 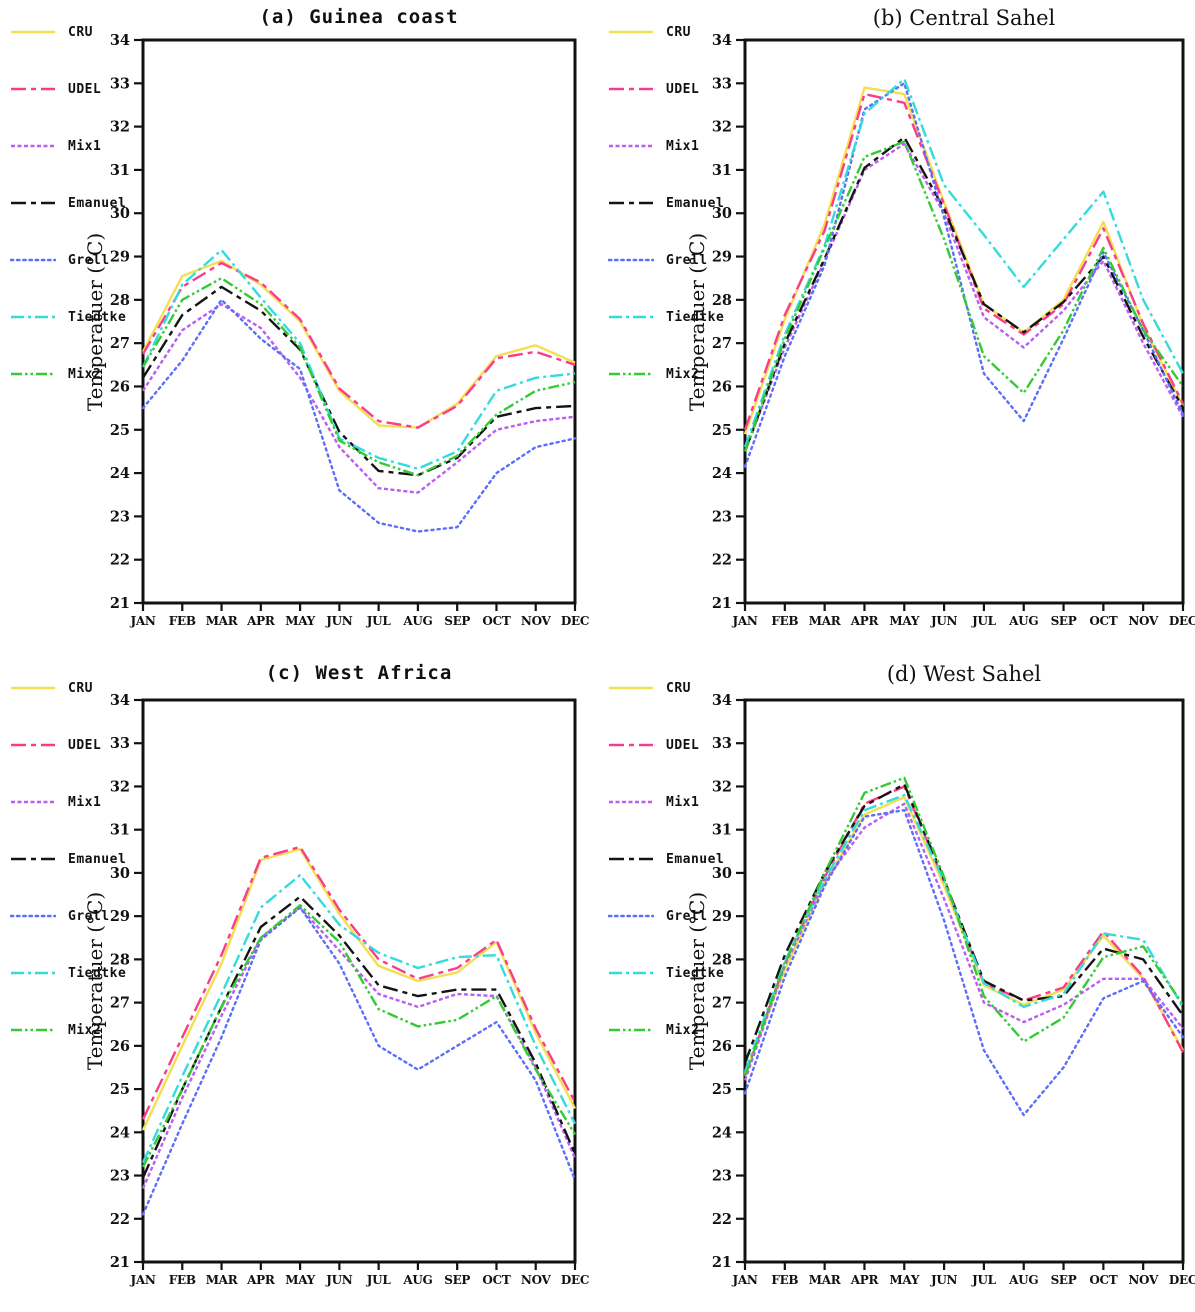 What do you see at coordinates (1143, 1280) in the screenshot?
I see `x-tick-label: NOV` at bounding box center [1143, 1280].